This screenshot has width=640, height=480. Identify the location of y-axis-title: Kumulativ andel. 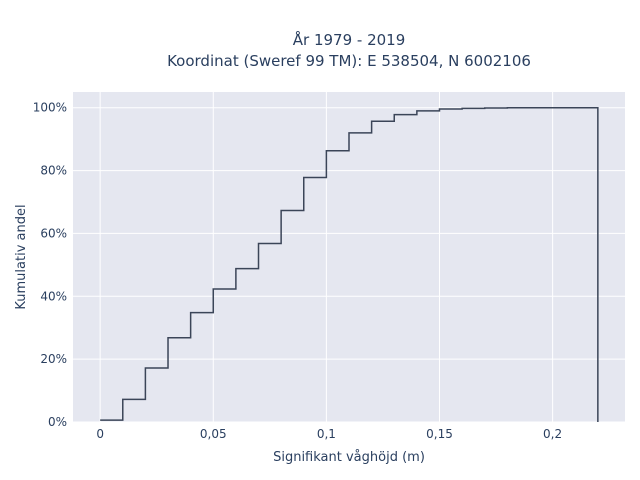
(21, 256).